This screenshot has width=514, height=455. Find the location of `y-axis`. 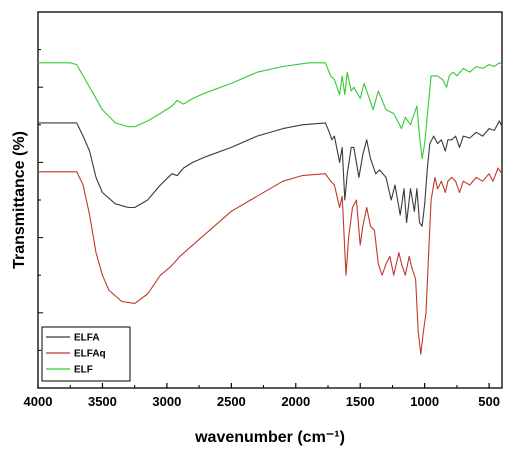

y-axis is located at coordinates (40, 200).